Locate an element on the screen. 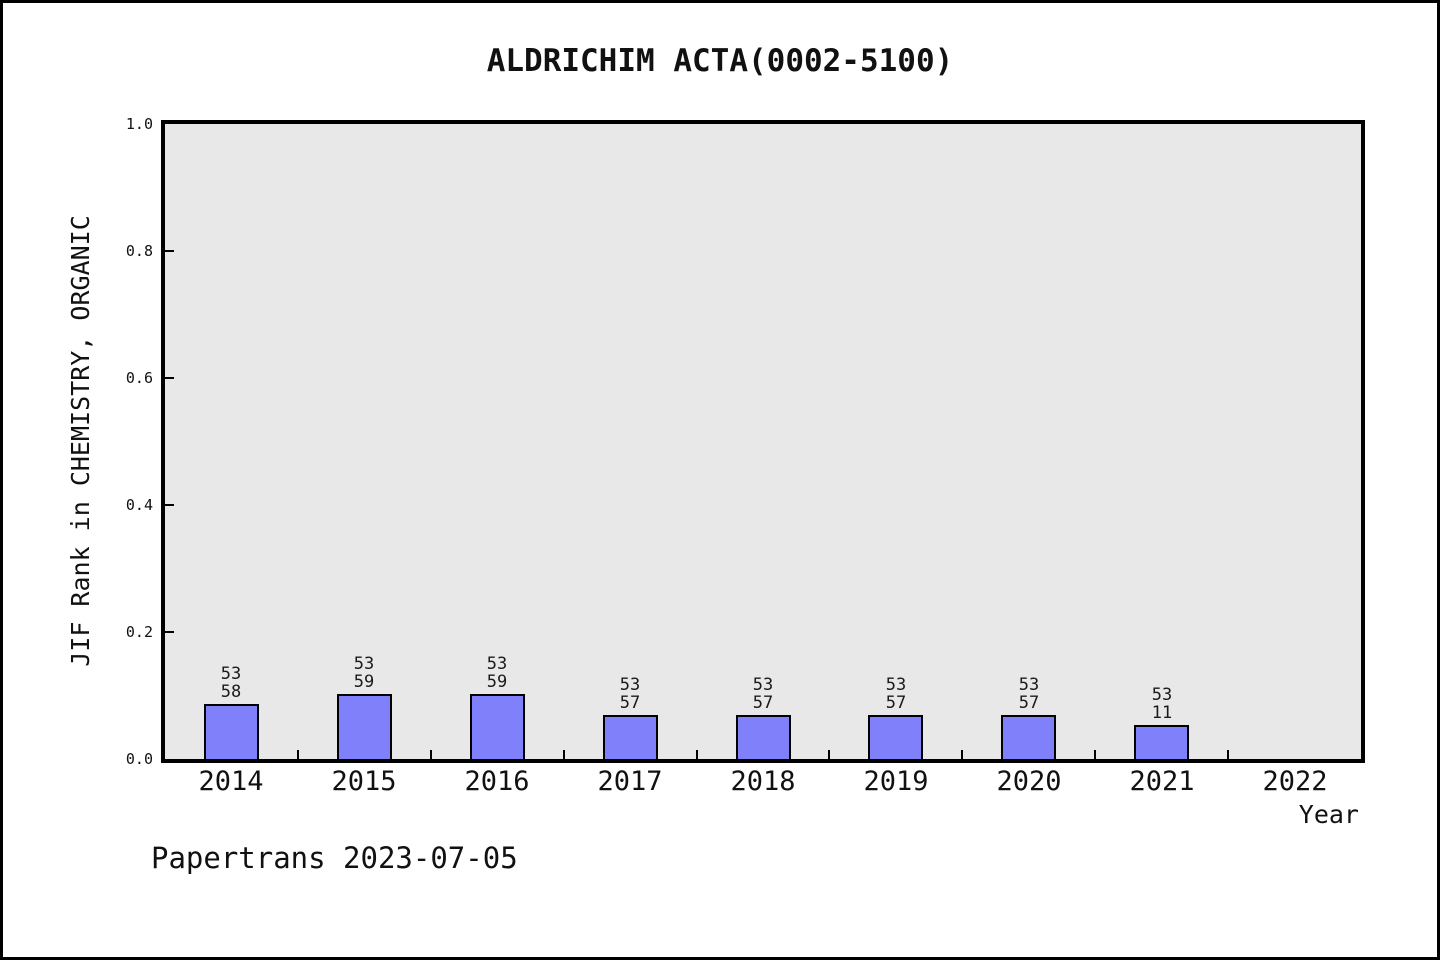 The image size is (1440, 960). bar-2015 is located at coordinates (364, 726).